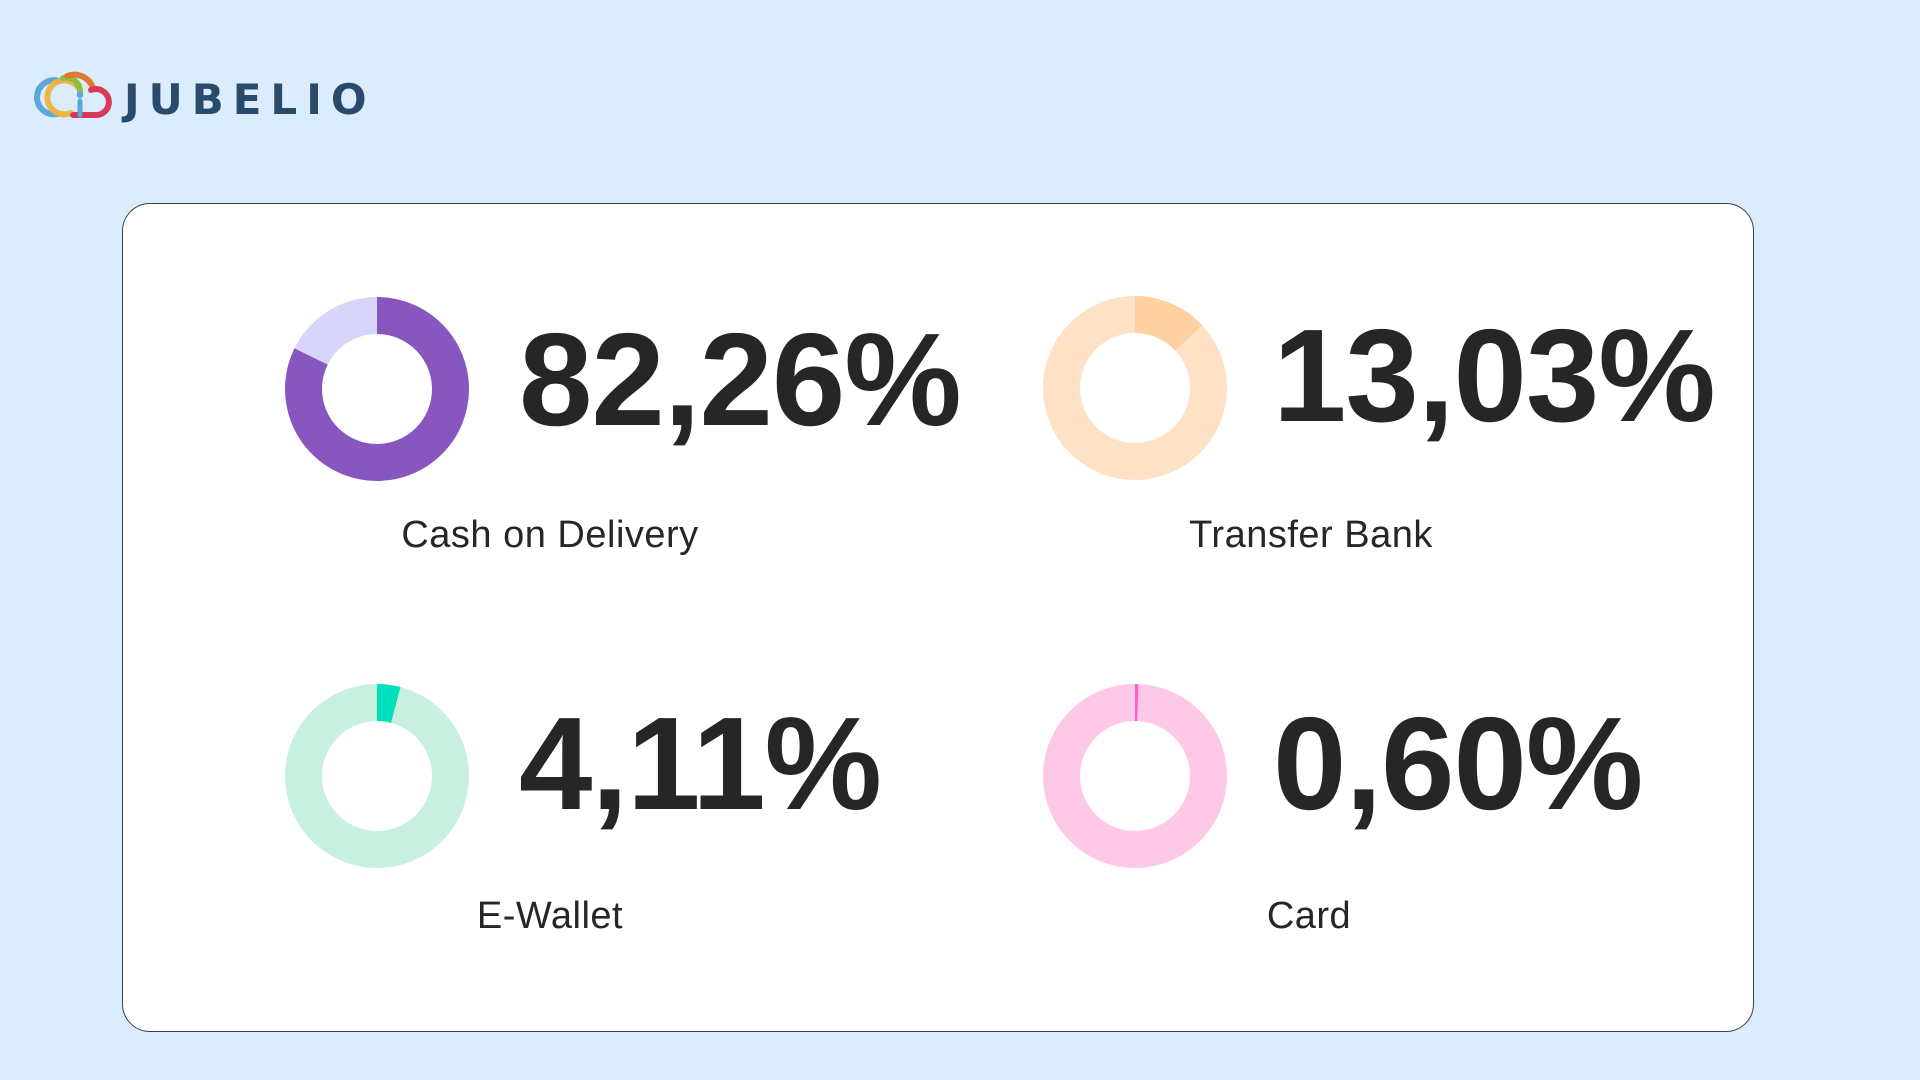 Image resolution: width=1920 pixels, height=1080 pixels. I want to click on donut-chart-card, so click(1135, 776).